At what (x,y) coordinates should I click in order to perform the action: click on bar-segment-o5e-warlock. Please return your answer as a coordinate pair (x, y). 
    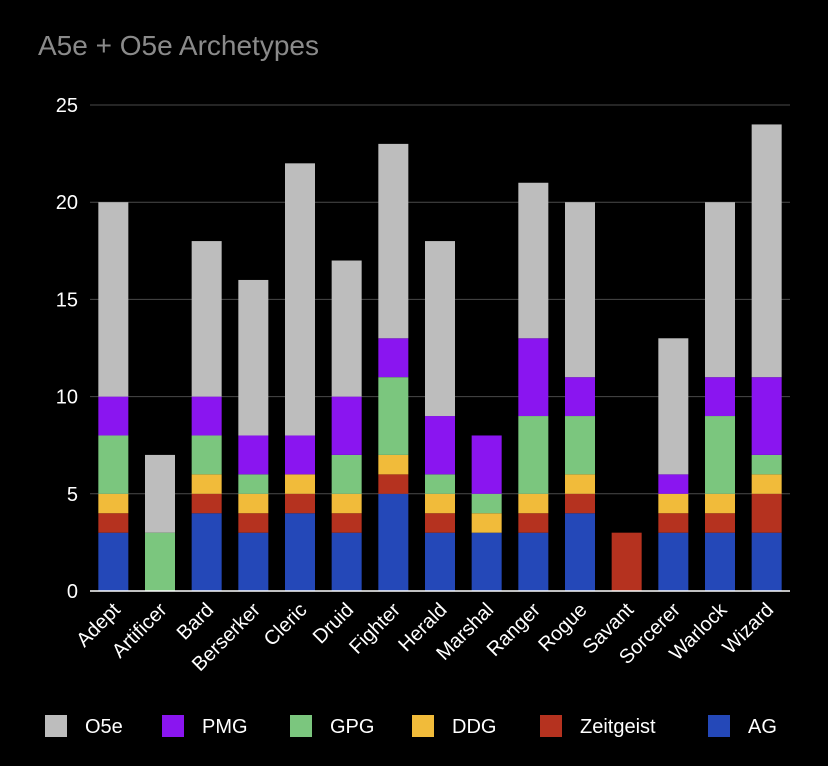
    Looking at the image, I should click on (720, 290).